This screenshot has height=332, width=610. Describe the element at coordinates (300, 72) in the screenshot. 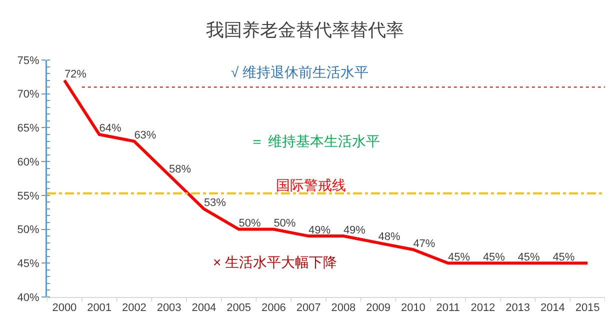

I see `annotation: √ 维持退休前生活水平` at that location.